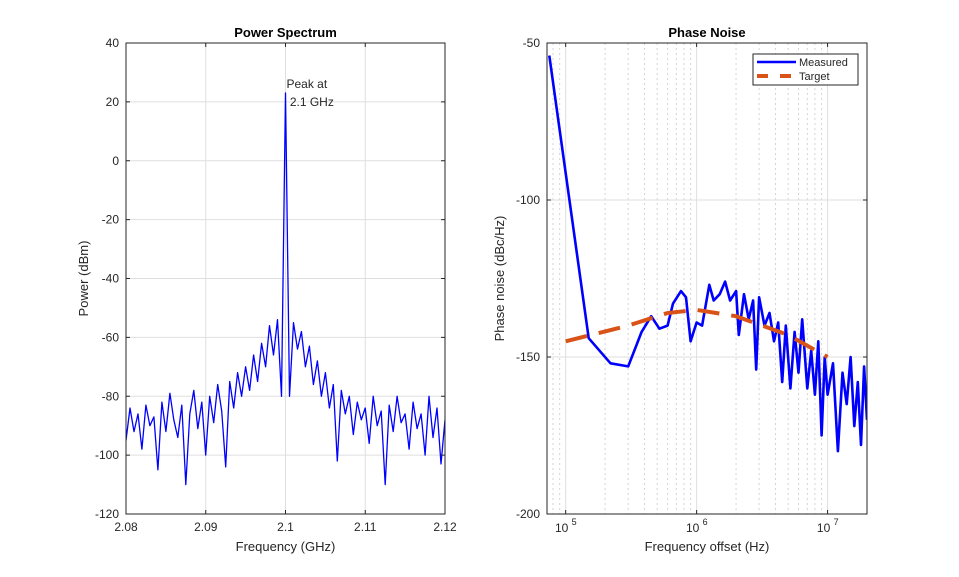 This screenshot has height=577, width=959. I want to click on x-tick-label: 2.12, so click(445, 527).